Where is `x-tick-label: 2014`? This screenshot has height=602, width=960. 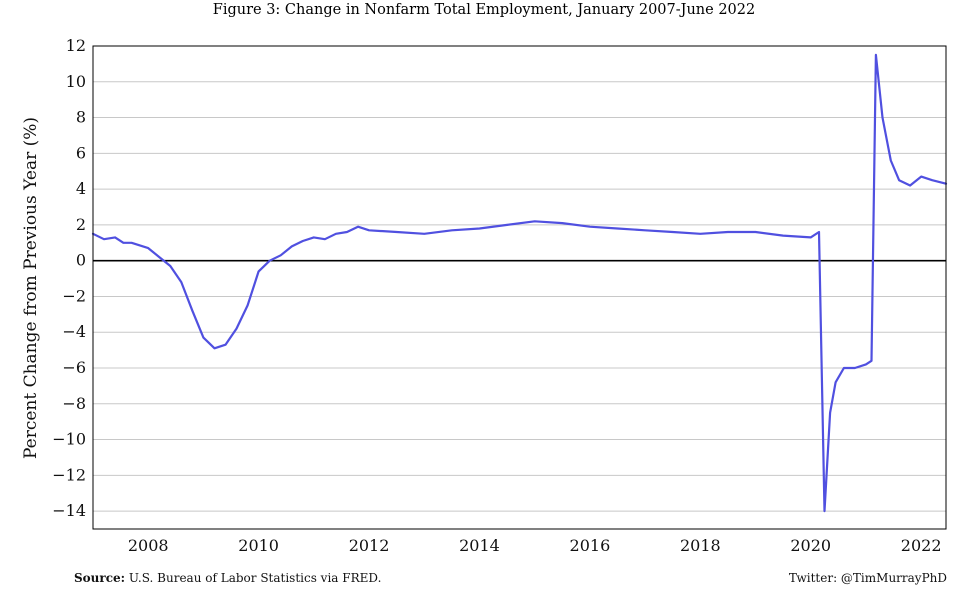 x-tick-label: 2014 is located at coordinates (479, 545).